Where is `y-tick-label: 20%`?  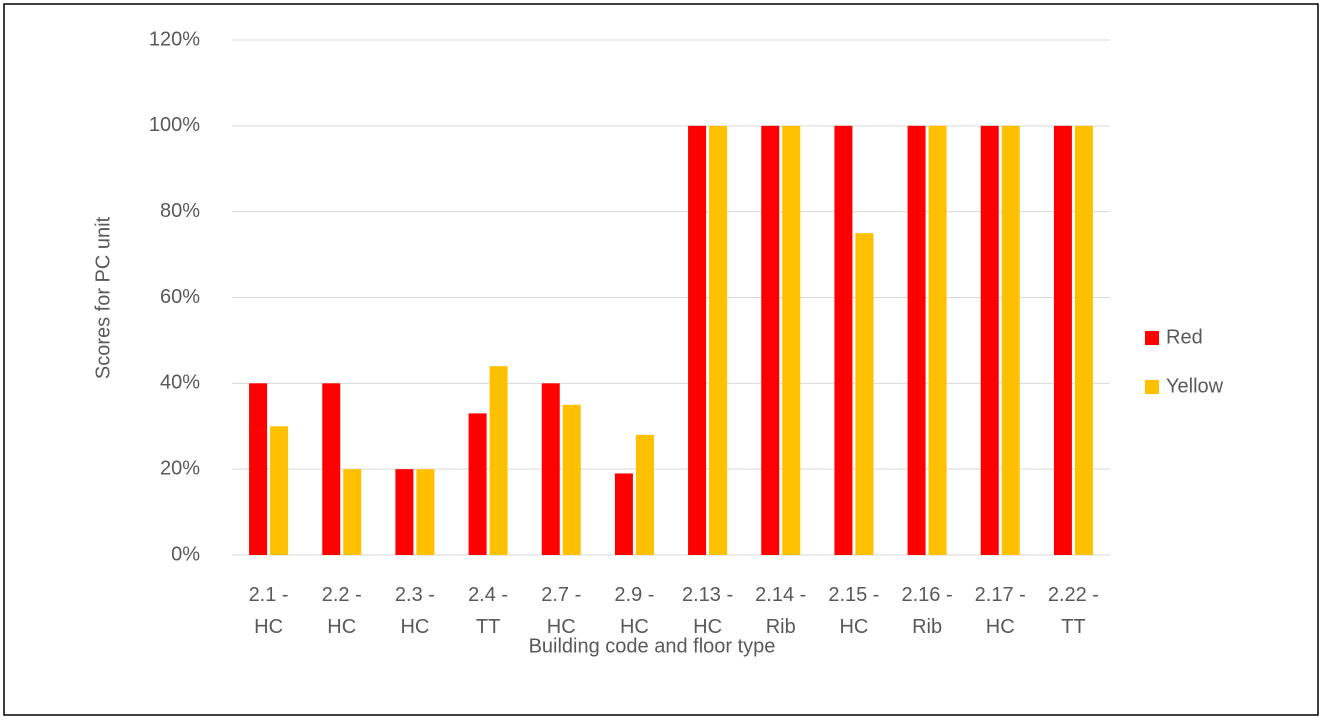 y-tick-label: 20% is located at coordinates (180, 468).